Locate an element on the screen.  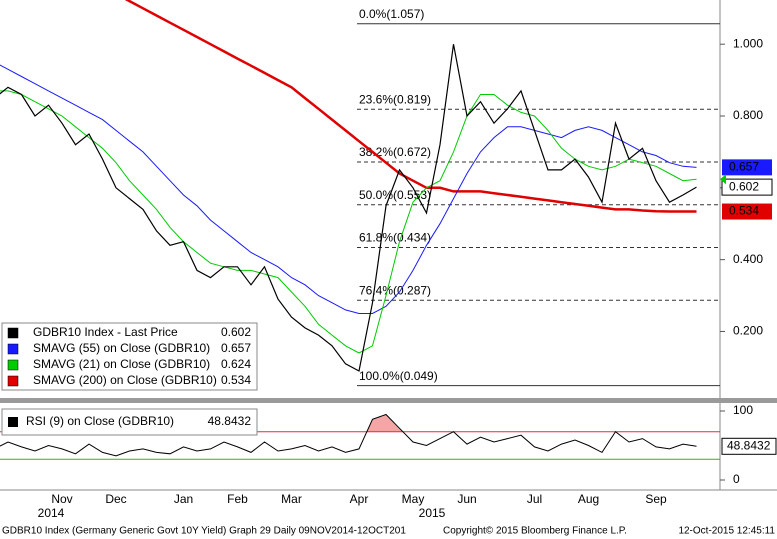
footer-center: Copyright© 2015 Bloomberg Finance L.P. is located at coordinates (535, 531).